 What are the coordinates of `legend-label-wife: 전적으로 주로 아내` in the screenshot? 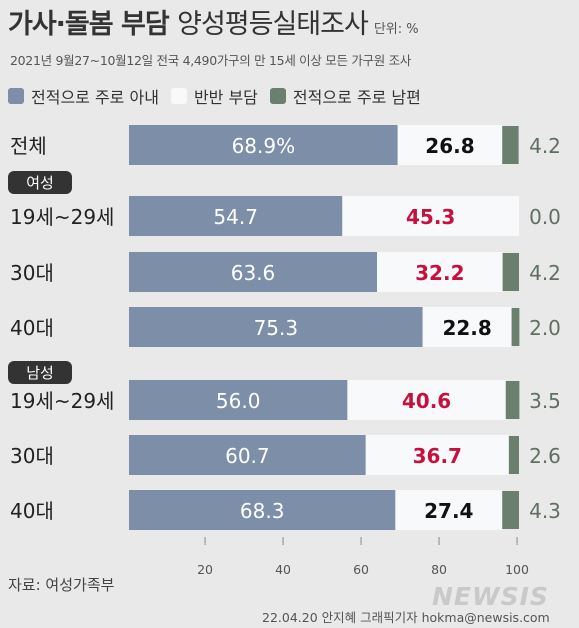 It's located at (95, 97).